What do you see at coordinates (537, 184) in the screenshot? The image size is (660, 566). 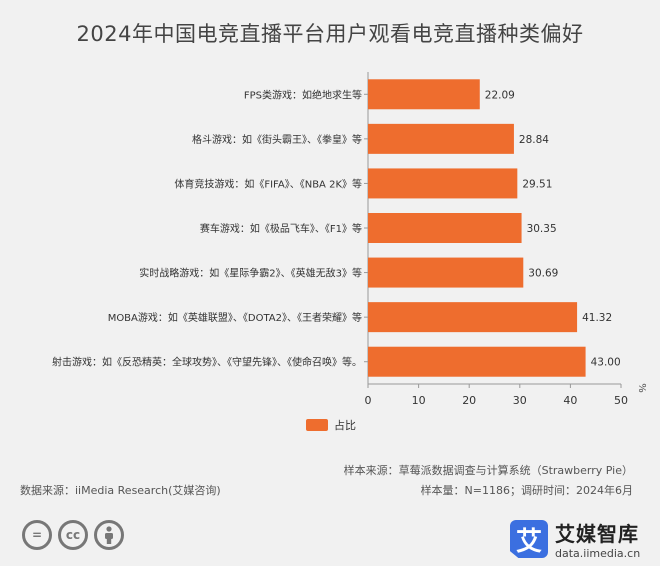 I see `value-label: 29.51` at bounding box center [537, 184].